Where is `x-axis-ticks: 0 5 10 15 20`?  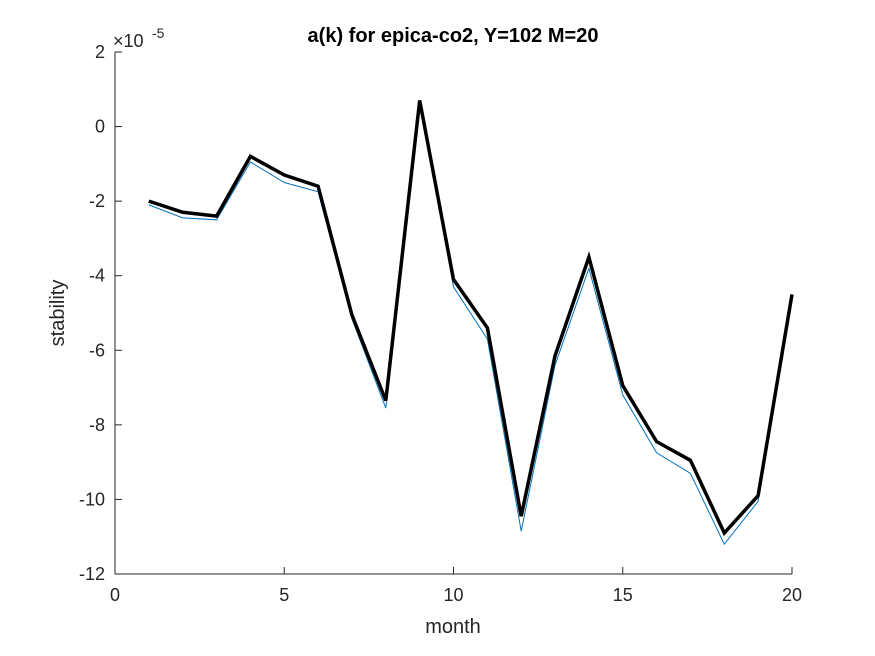
x-axis-ticks: 0 5 10 15 20 is located at coordinates (456, 586).